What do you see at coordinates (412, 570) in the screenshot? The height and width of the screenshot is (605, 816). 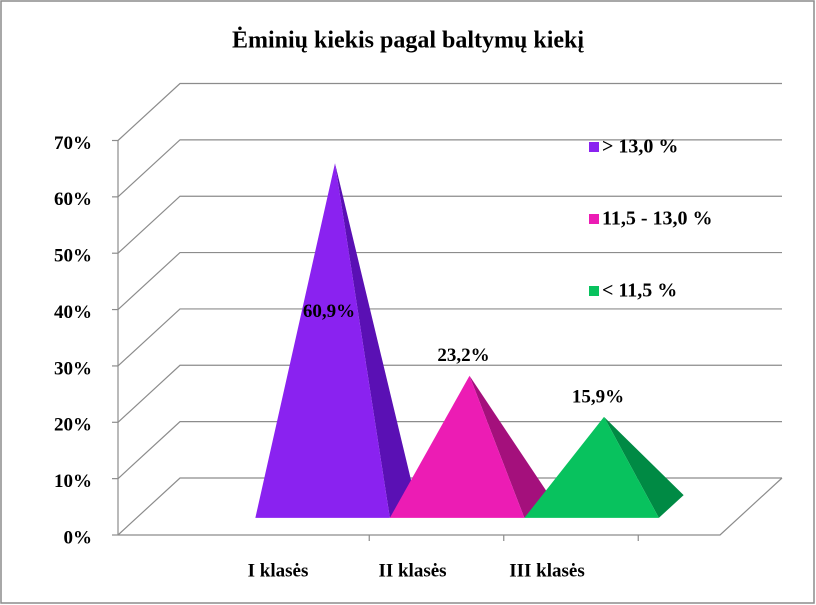 I see `x-tick-label: II klasės` at bounding box center [412, 570].